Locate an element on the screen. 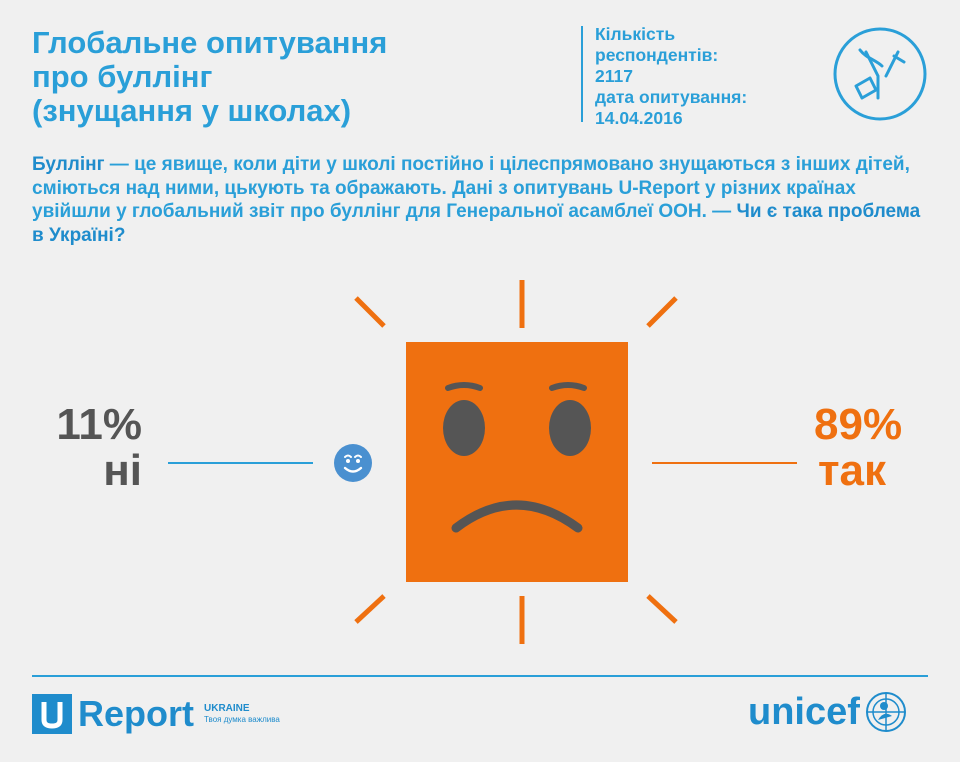  yes-connector-line is located at coordinates (724, 463).